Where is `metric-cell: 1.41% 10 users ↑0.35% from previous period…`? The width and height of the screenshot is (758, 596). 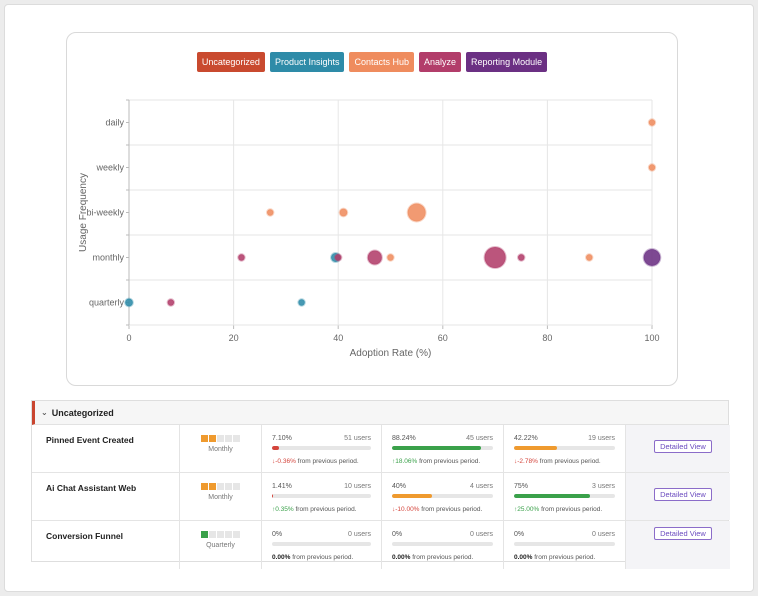
metric-cell: 1.41% 10 users ↑0.35% from previous period… is located at coordinates (322, 496).